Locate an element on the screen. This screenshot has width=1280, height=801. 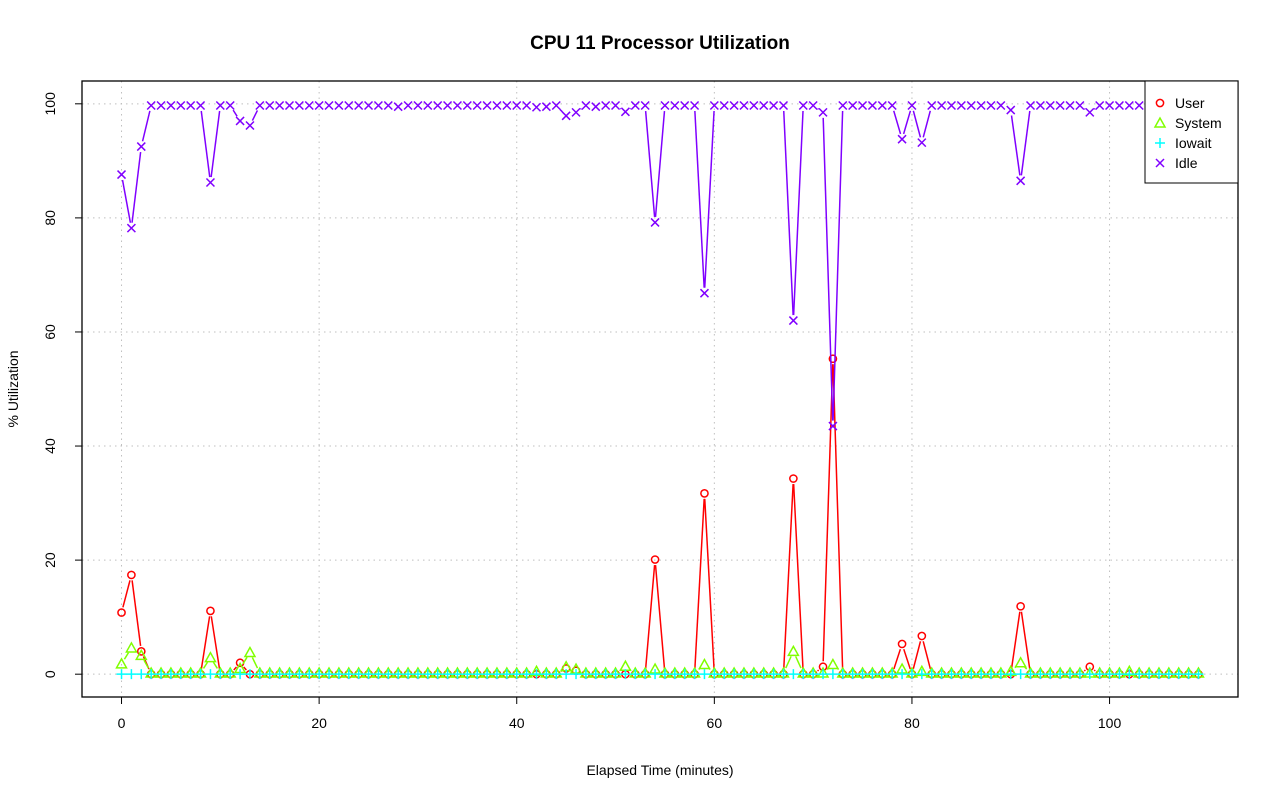
y-tick-label: 80 is located at coordinates (50, 218).